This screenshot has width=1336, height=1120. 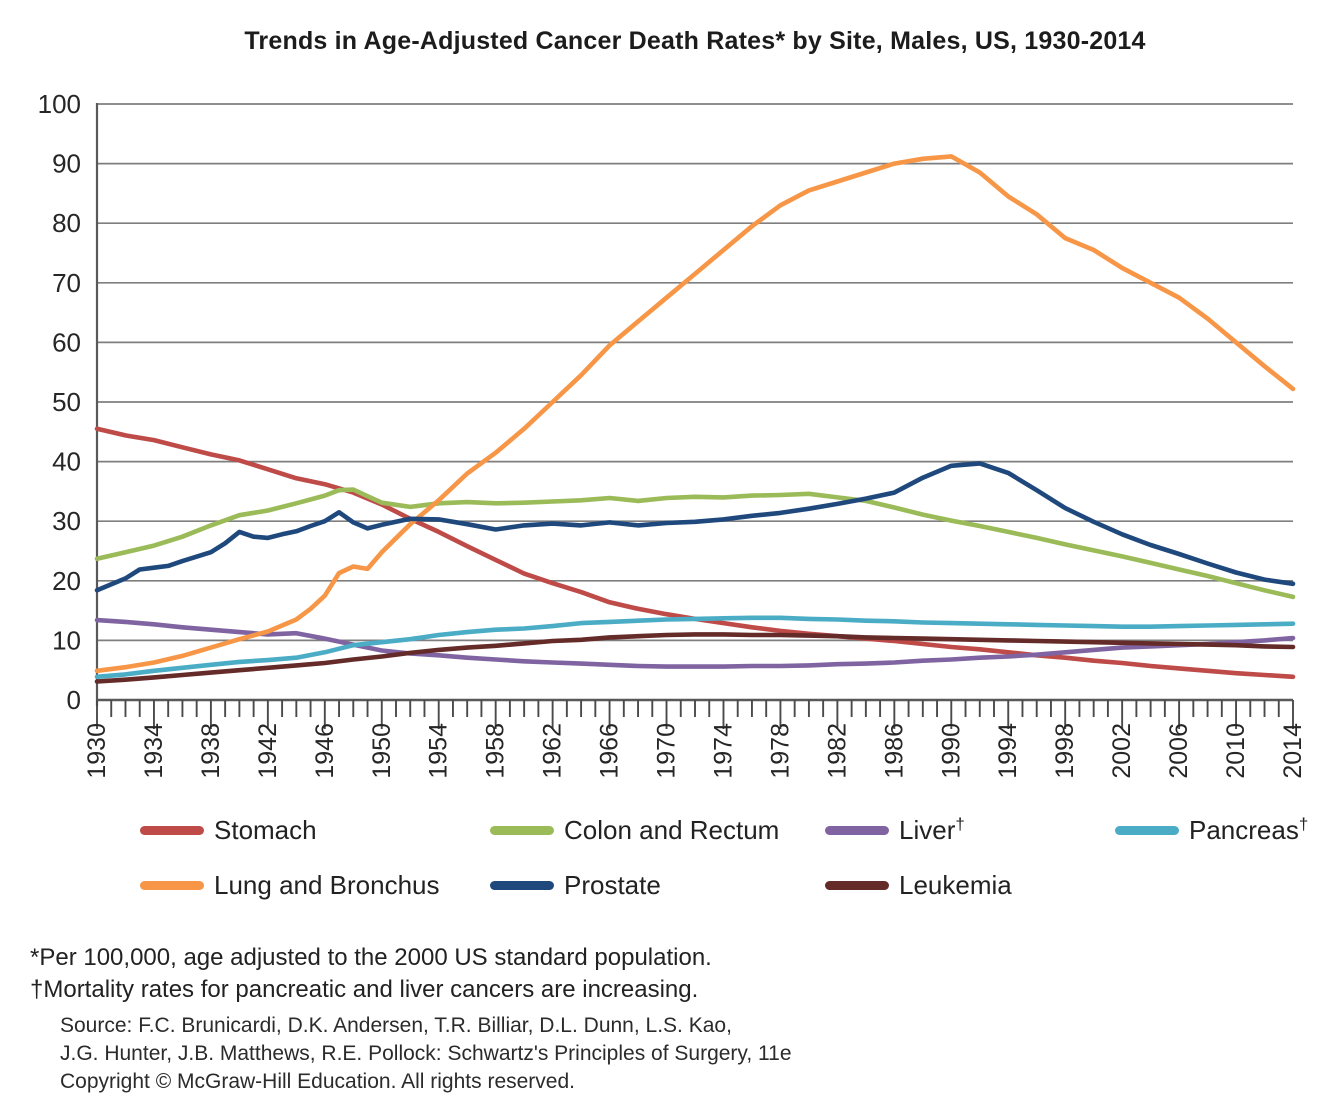 I want to click on x-tick-label: 1966, so click(x=610, y=751).